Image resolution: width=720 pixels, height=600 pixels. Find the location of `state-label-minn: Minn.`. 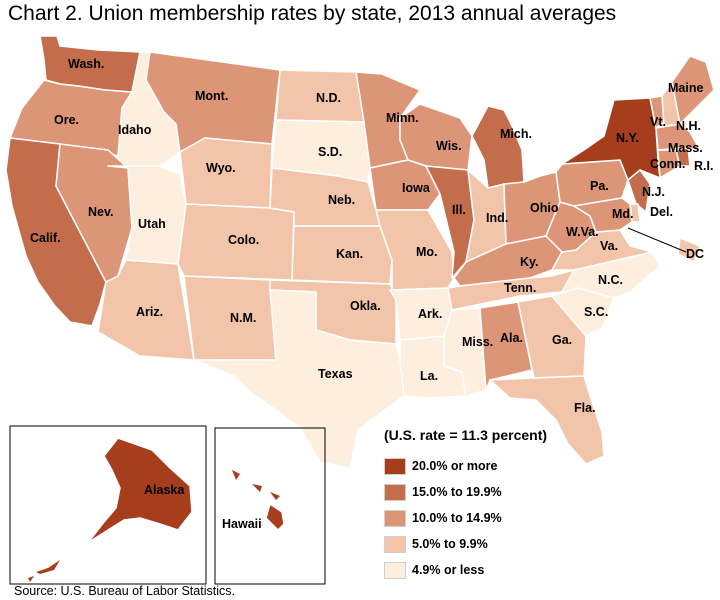

state-label-minn: Minn. is located at coordinates (402, 118).